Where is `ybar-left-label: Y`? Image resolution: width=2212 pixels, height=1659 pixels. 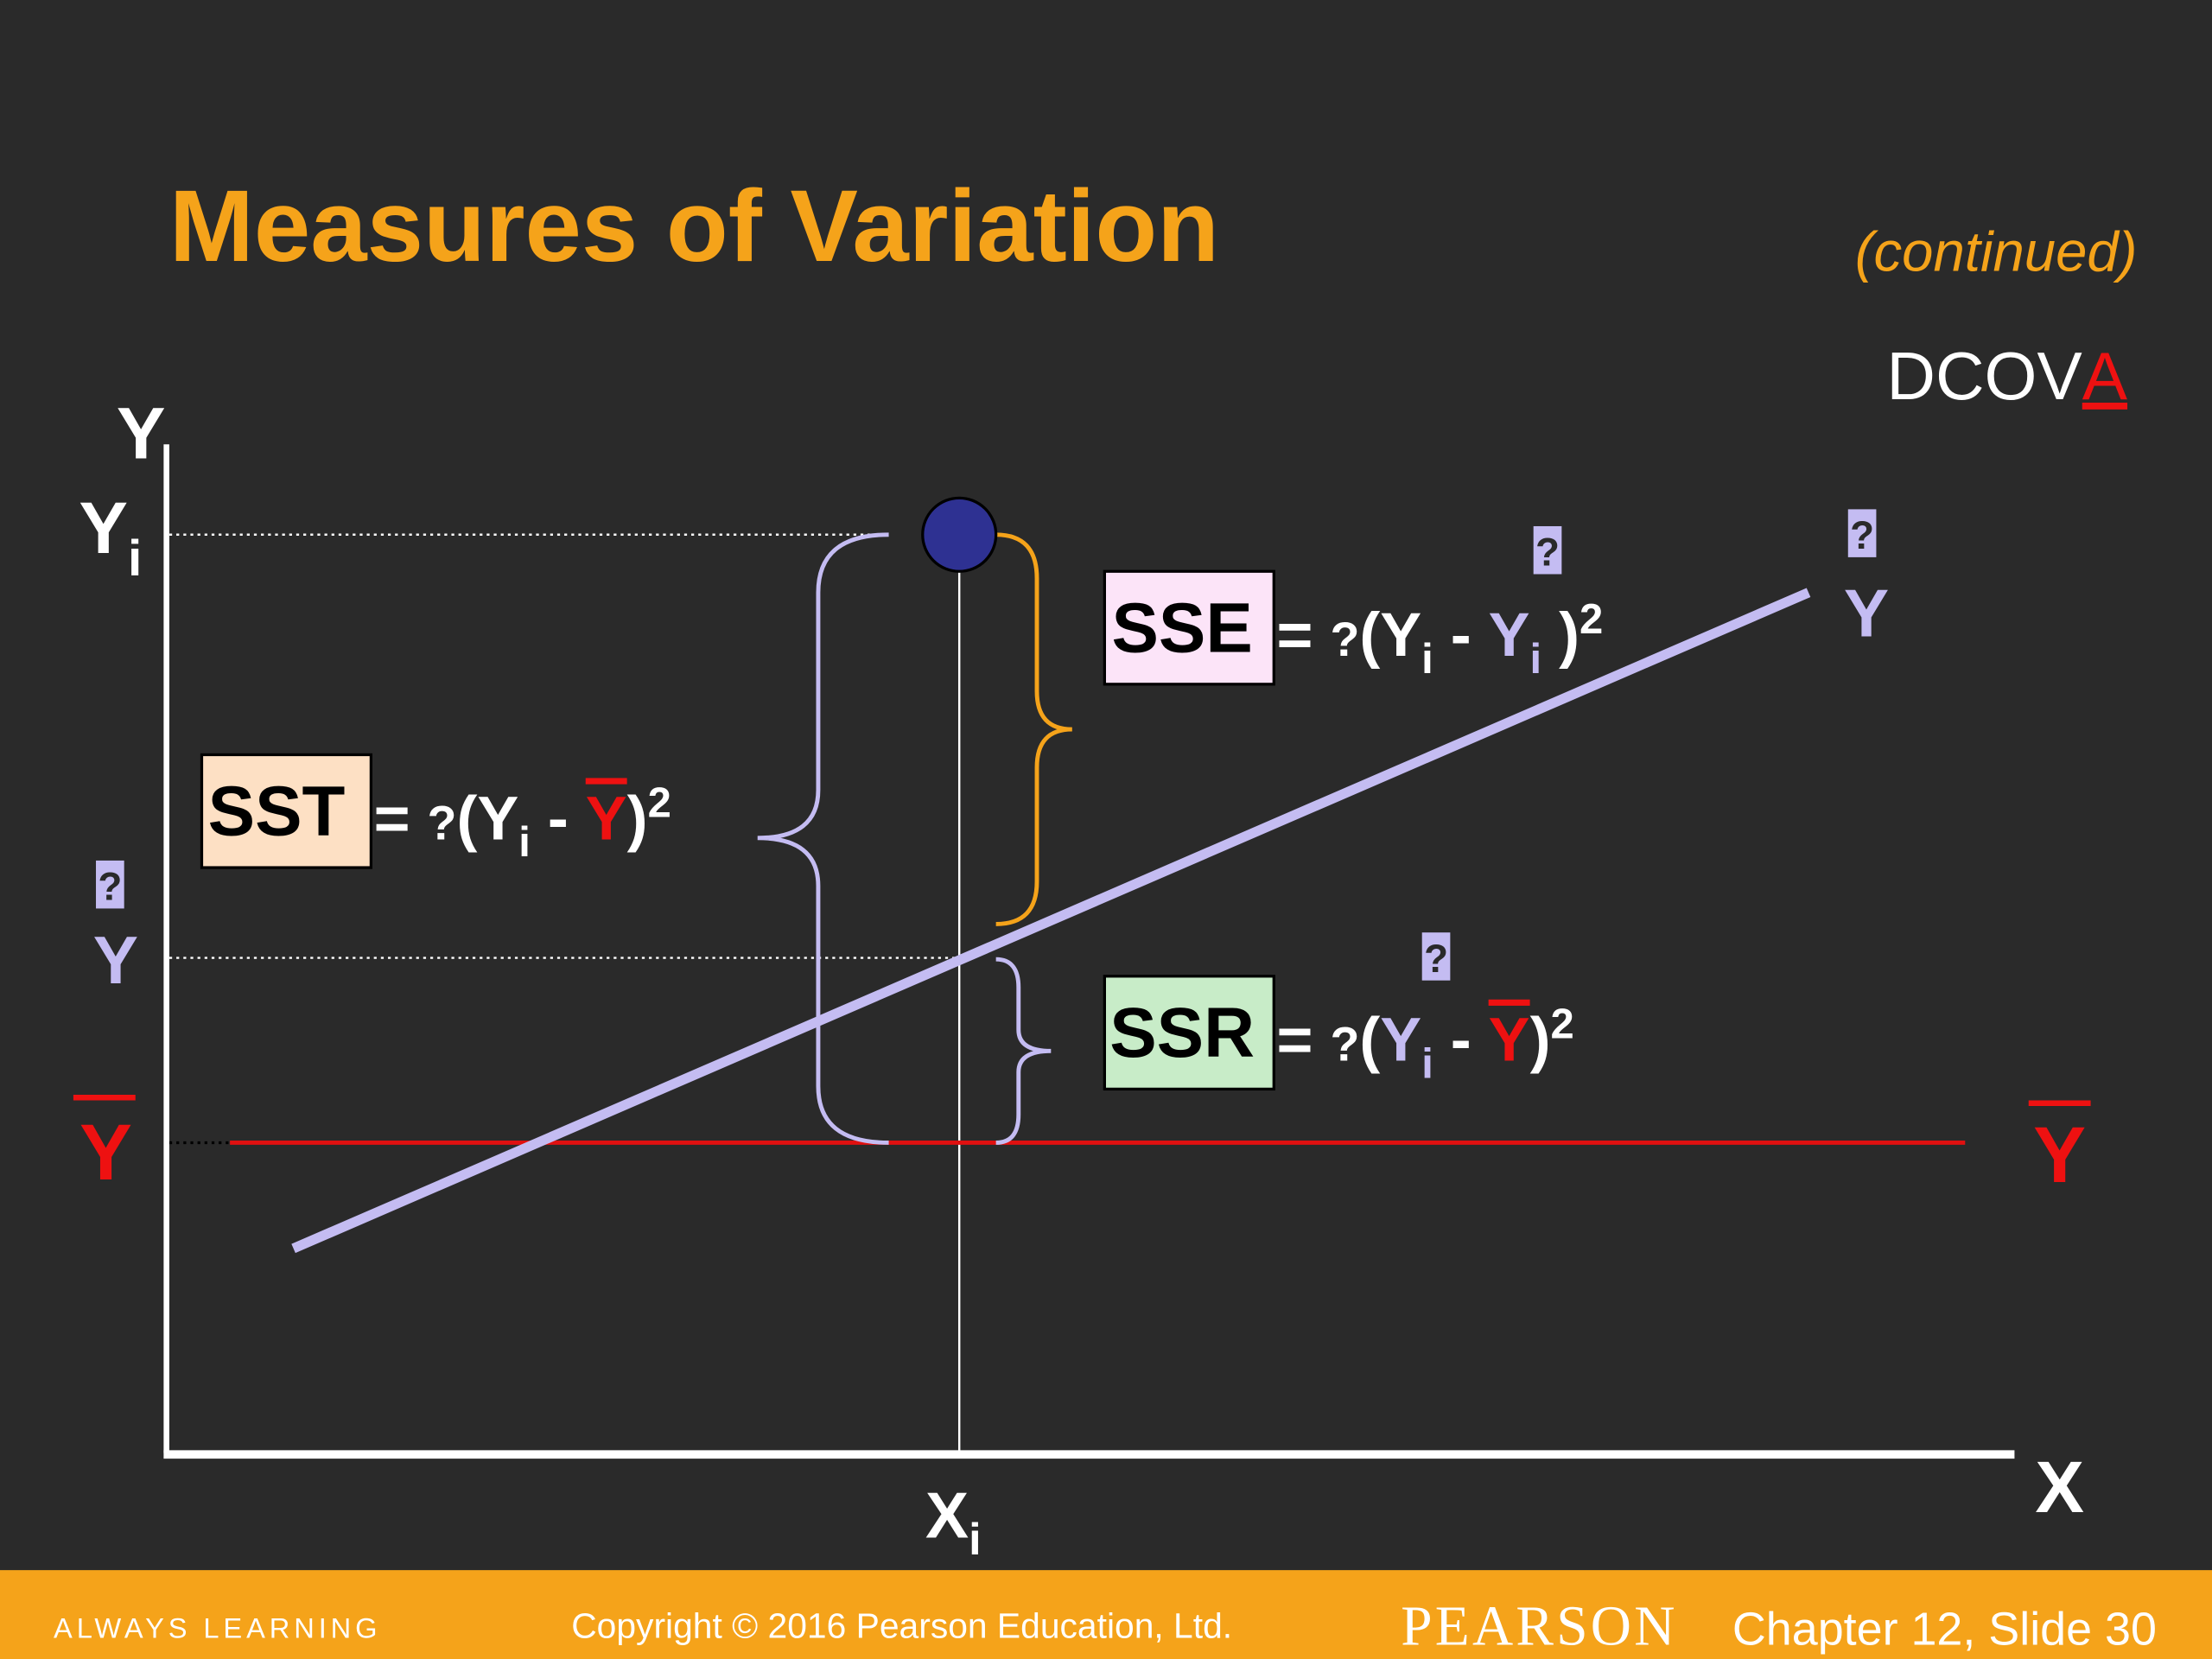 ybar-left-label: Y is located at coordinates (105, 1153).